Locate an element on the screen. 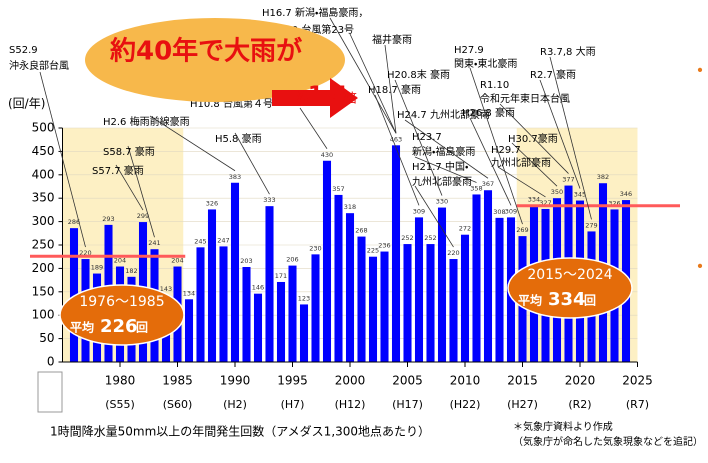  x-era-label: (H22) is located at coordinates (465, 404).